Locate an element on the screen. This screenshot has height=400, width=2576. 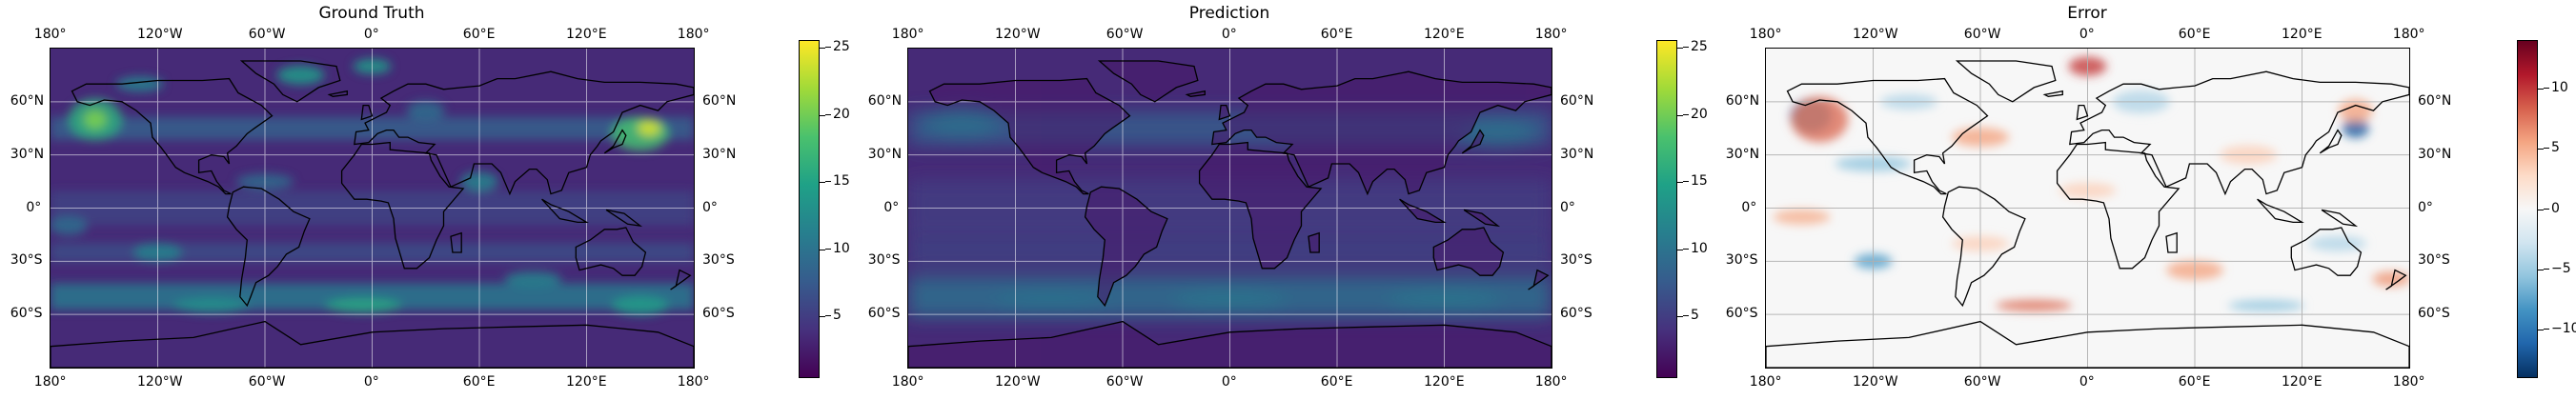
colorbar-tick-label: −5 is located at coordinates (2557, 268).